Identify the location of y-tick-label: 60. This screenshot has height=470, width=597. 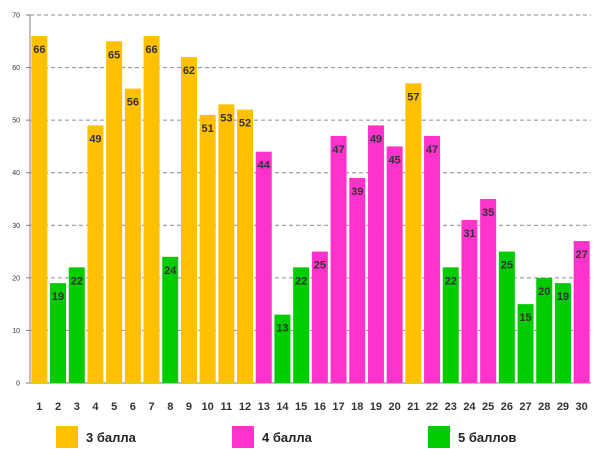
(16, 68).